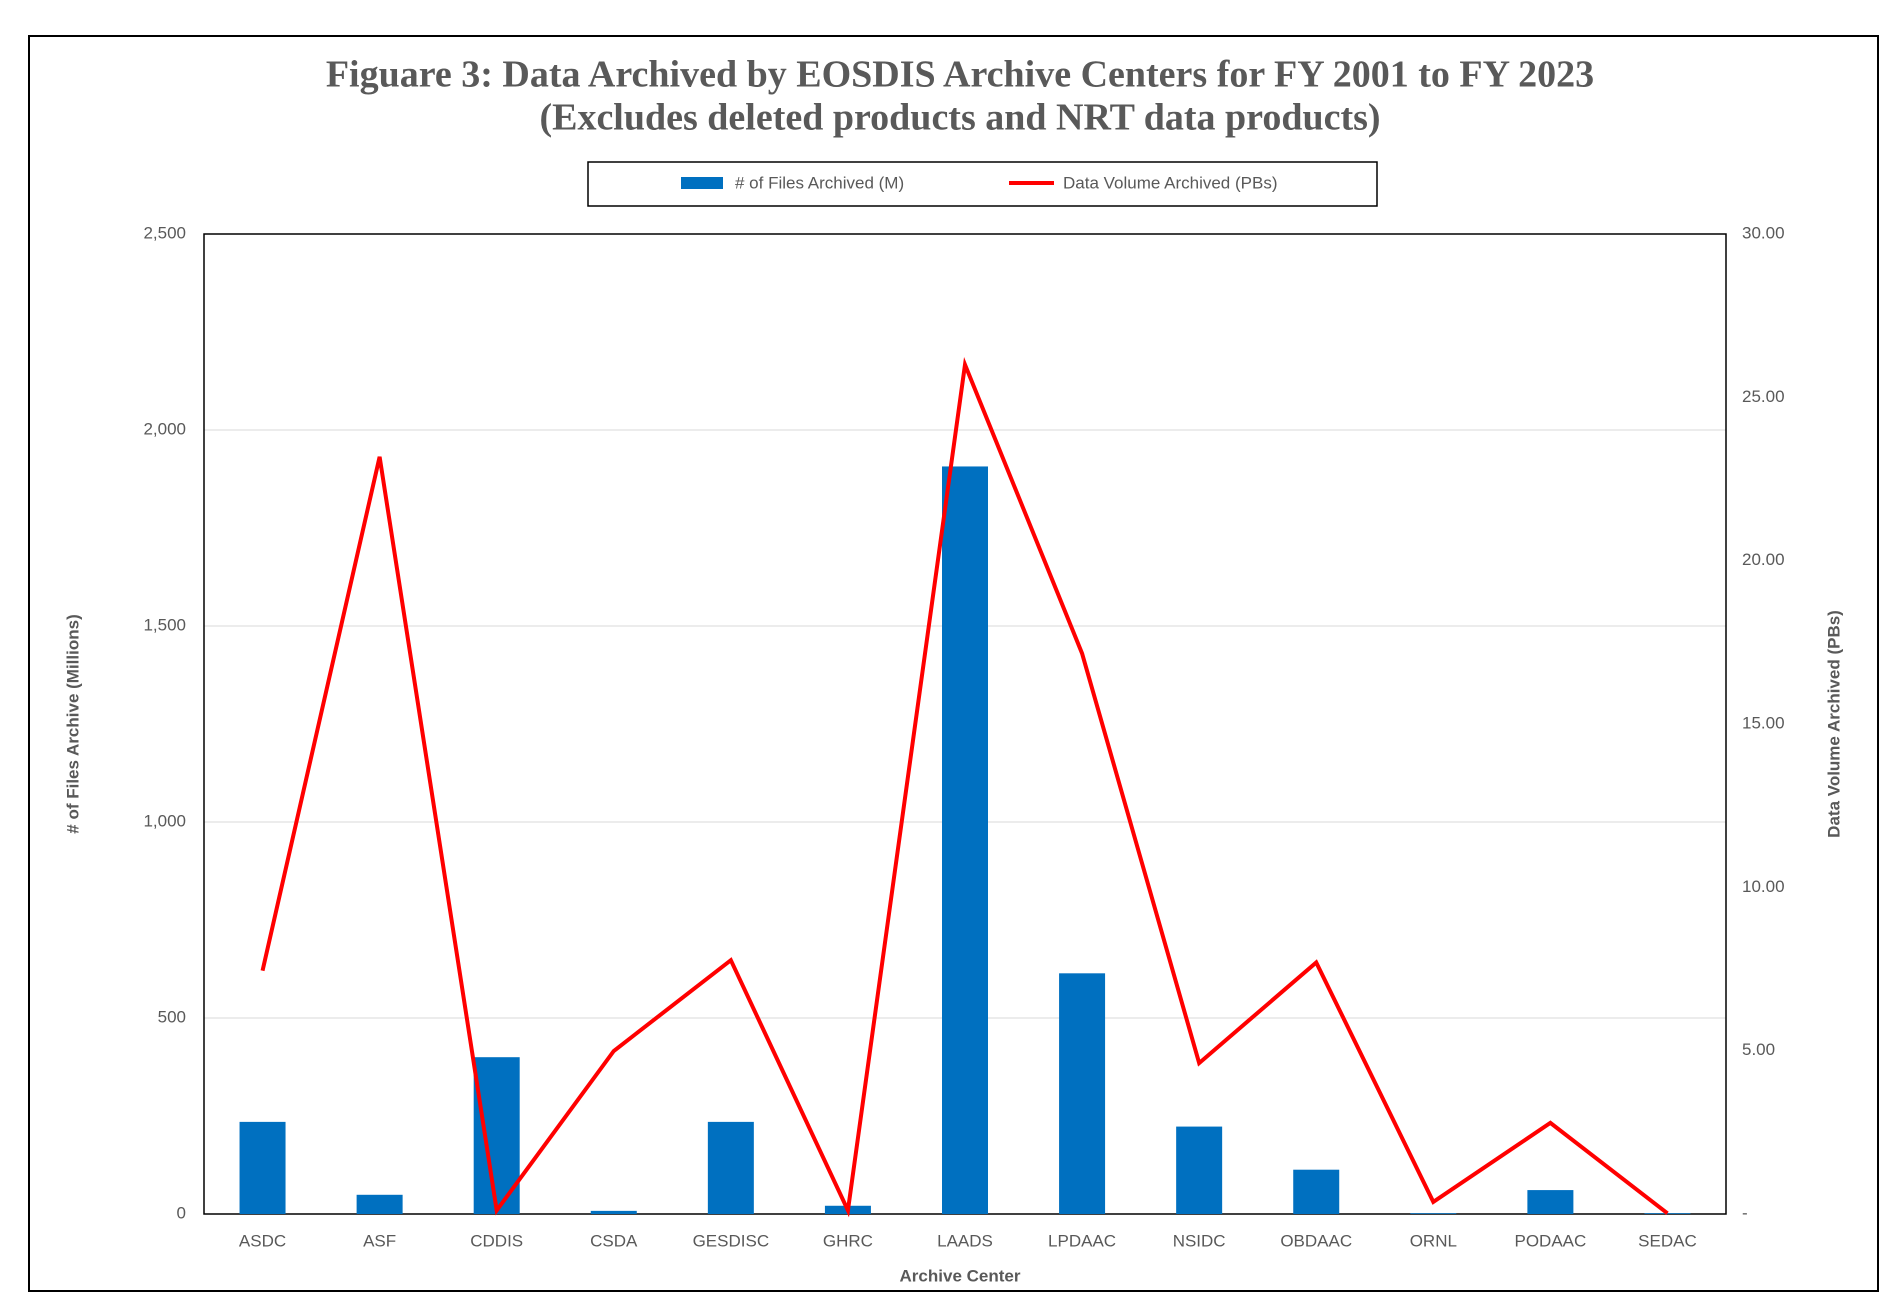 The image size is (1879, 1292). Describe the element at coordinates (1758, 1049) in the screenshot. I see `y2-tick-label: 5.00` at that location.